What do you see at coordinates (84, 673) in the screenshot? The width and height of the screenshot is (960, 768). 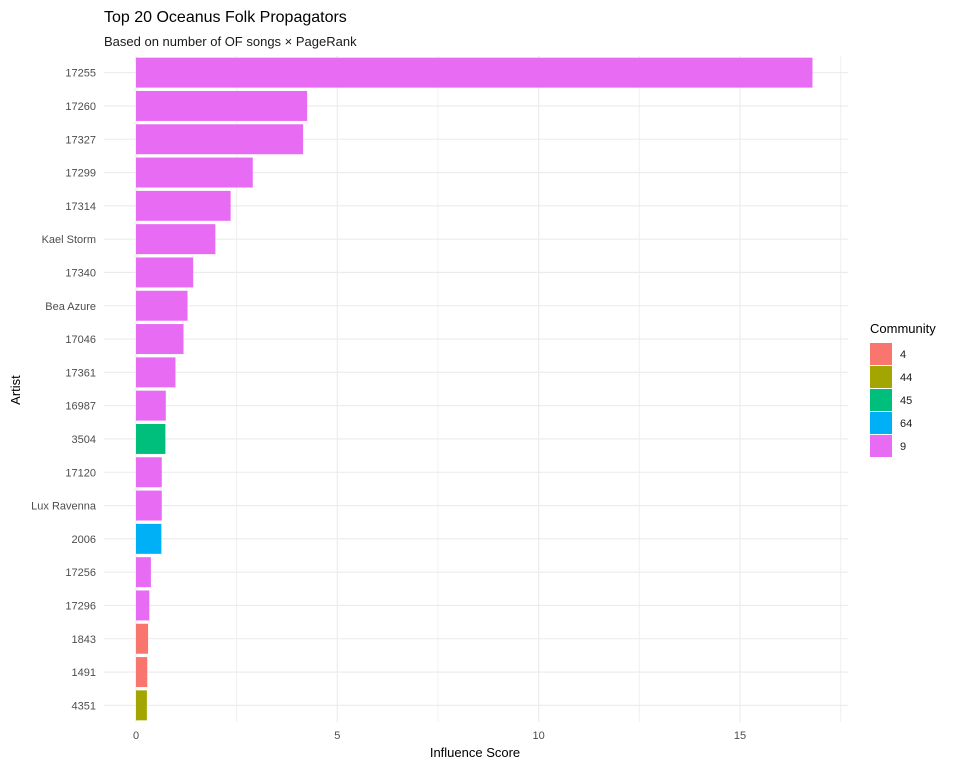 I see `y-tick-label: 1491` at bounding box center [84, 673].